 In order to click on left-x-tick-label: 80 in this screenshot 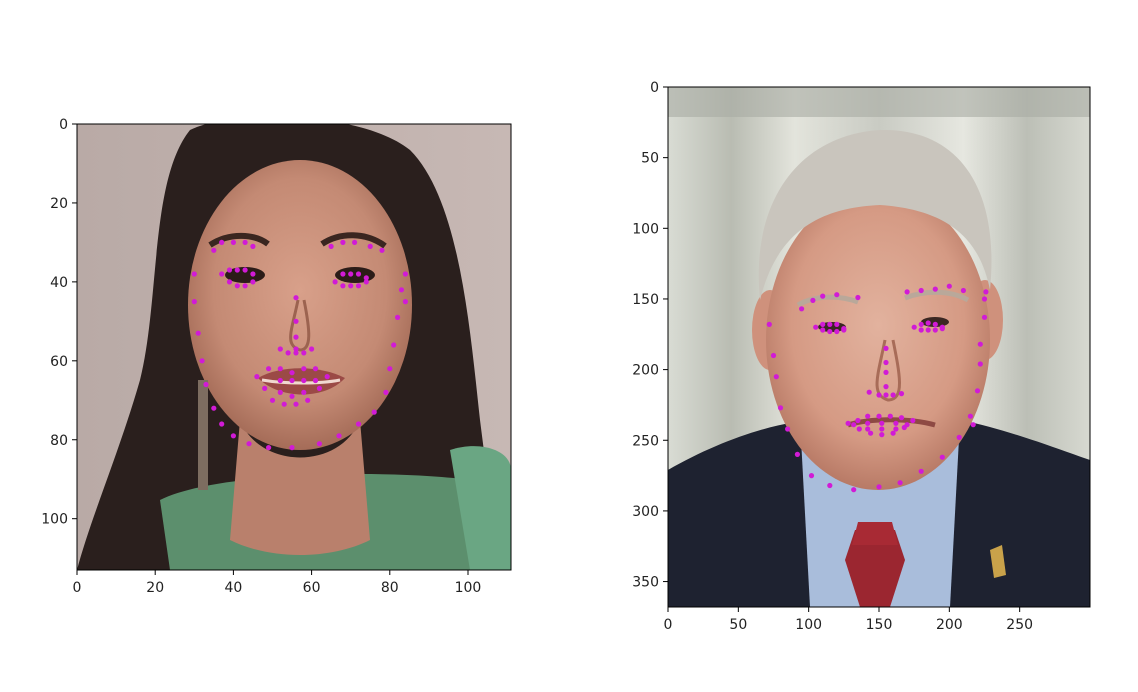, I will do `click(390, 588)`.